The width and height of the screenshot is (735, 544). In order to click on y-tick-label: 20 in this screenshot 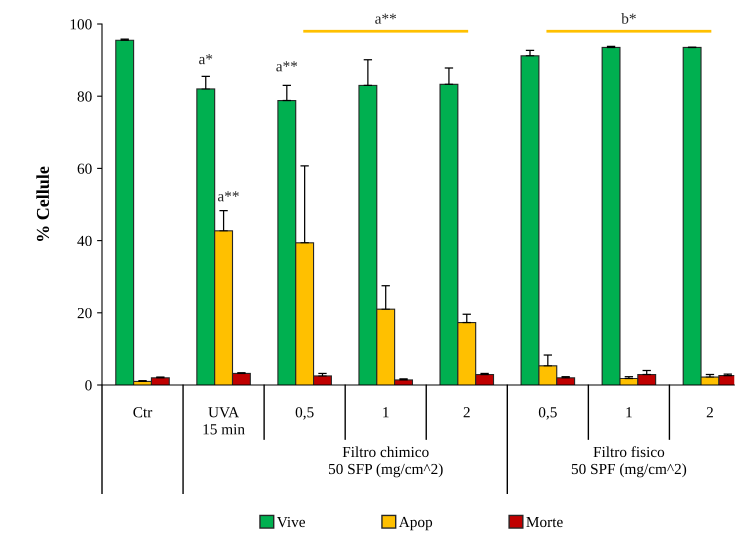, I will do `click(85, 313)`.